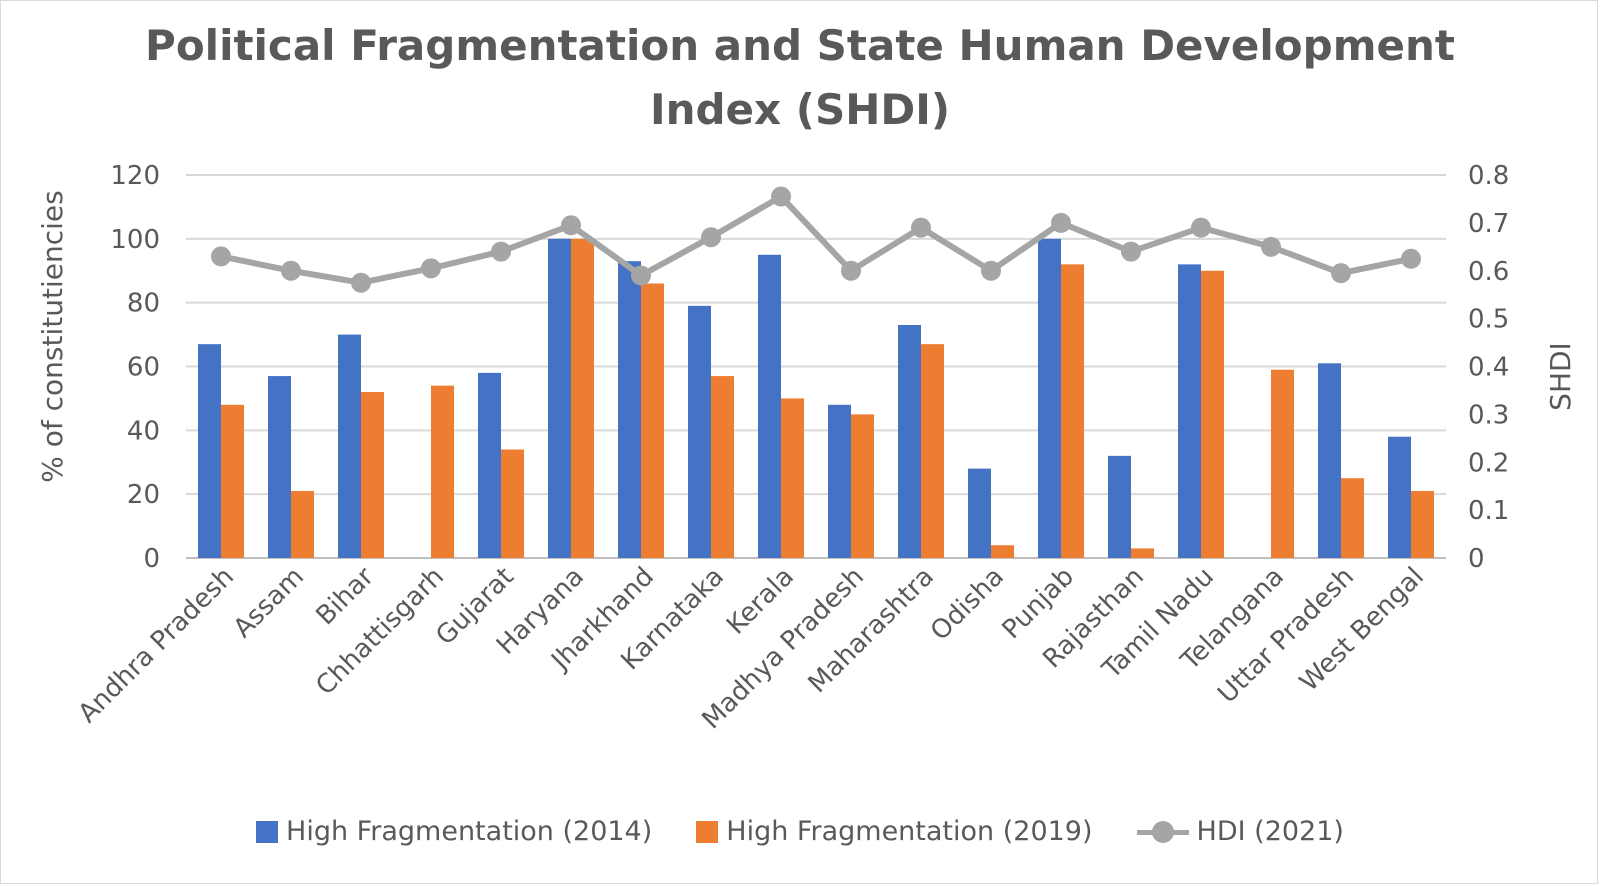 The image size is (1600, 886). I want to click on hdi-line, so click(816, 239).